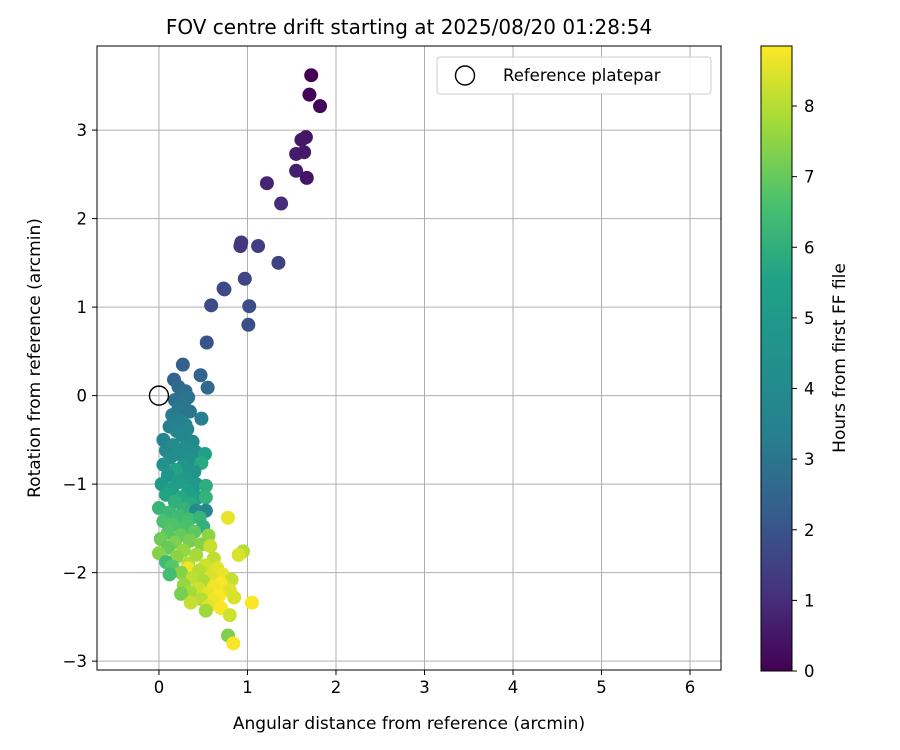 Image resolution: width=900 pixels, height=750 pixels. I want to click on colorbar-ticks: 0 1 2 3 4 5 6 7 8, so click(803, 389).